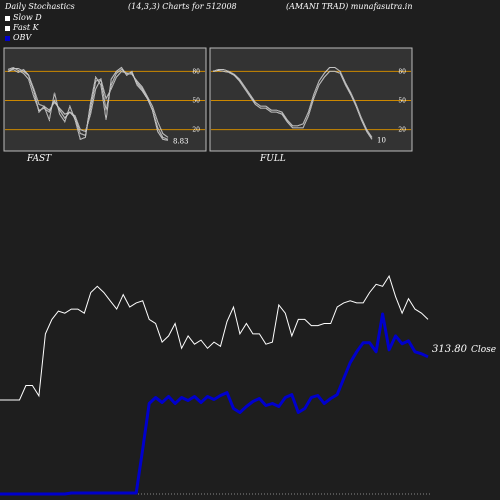 The width and height of the screenshot is (500, 500). What do you see at coordinates (381, 140) in the screenshot?
I see `full-last-value-label: 10` at bounding box center [381, 140].